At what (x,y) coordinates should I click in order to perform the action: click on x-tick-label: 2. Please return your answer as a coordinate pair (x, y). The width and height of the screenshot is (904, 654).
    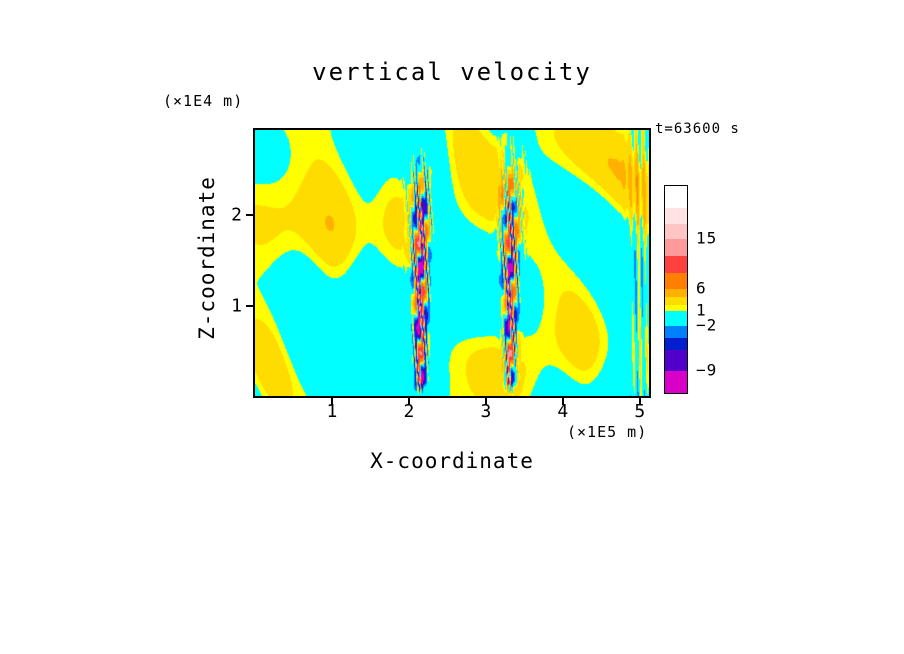
    Looking at the image, I should click on (409, 411).